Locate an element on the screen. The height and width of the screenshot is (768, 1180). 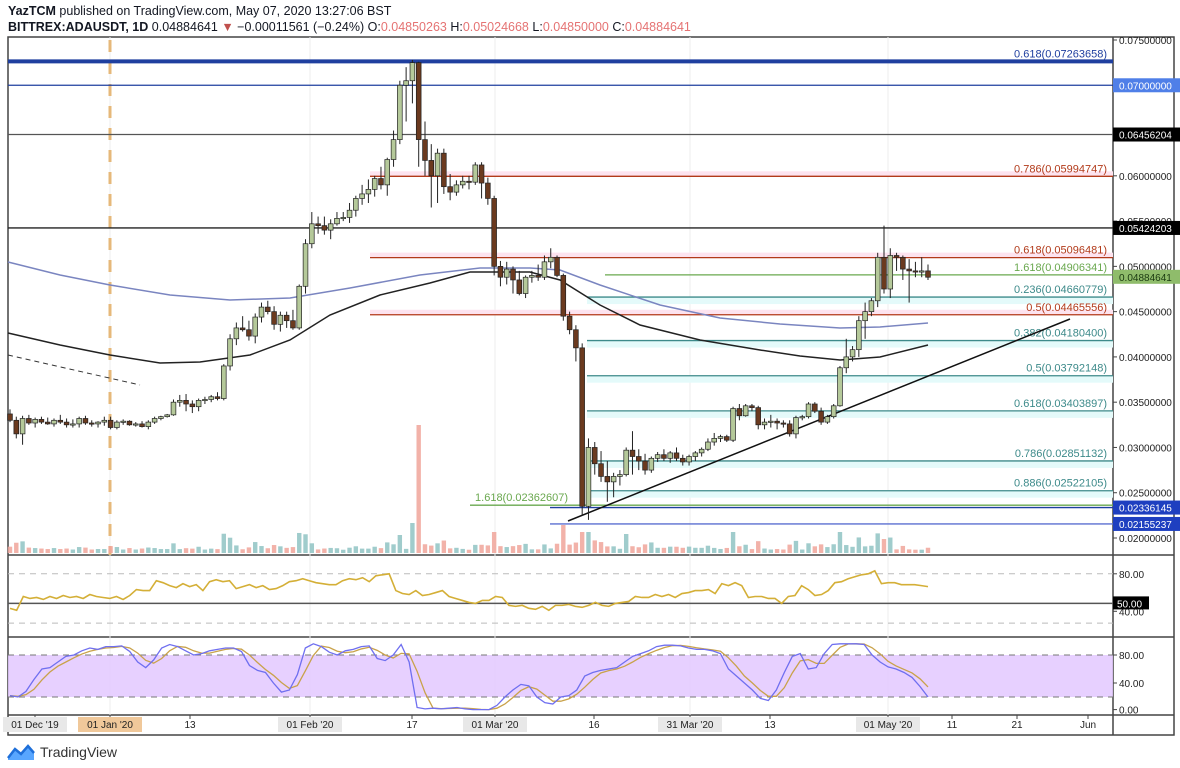
svg-text: 0.06456204 is located at coordinates (1145, 136).